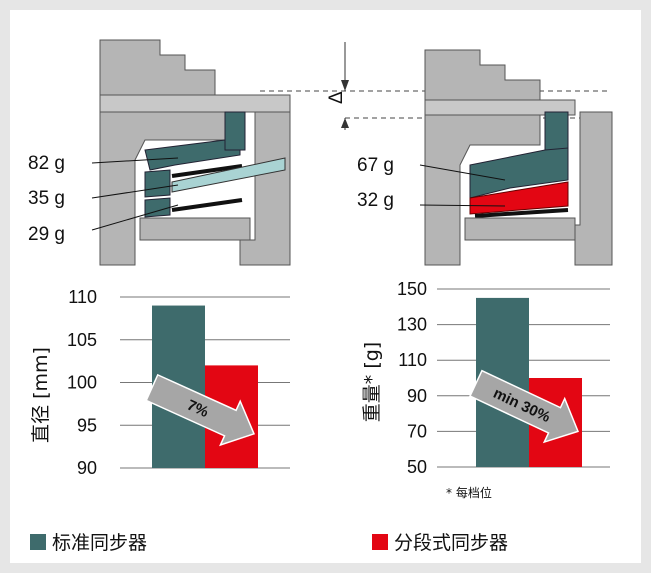 This screenshot has height=573, width=651. What do you see at coordinates (412, 289) in the screenshot?
I see `y-tick-label: 150` at bounding box center [412, 289].